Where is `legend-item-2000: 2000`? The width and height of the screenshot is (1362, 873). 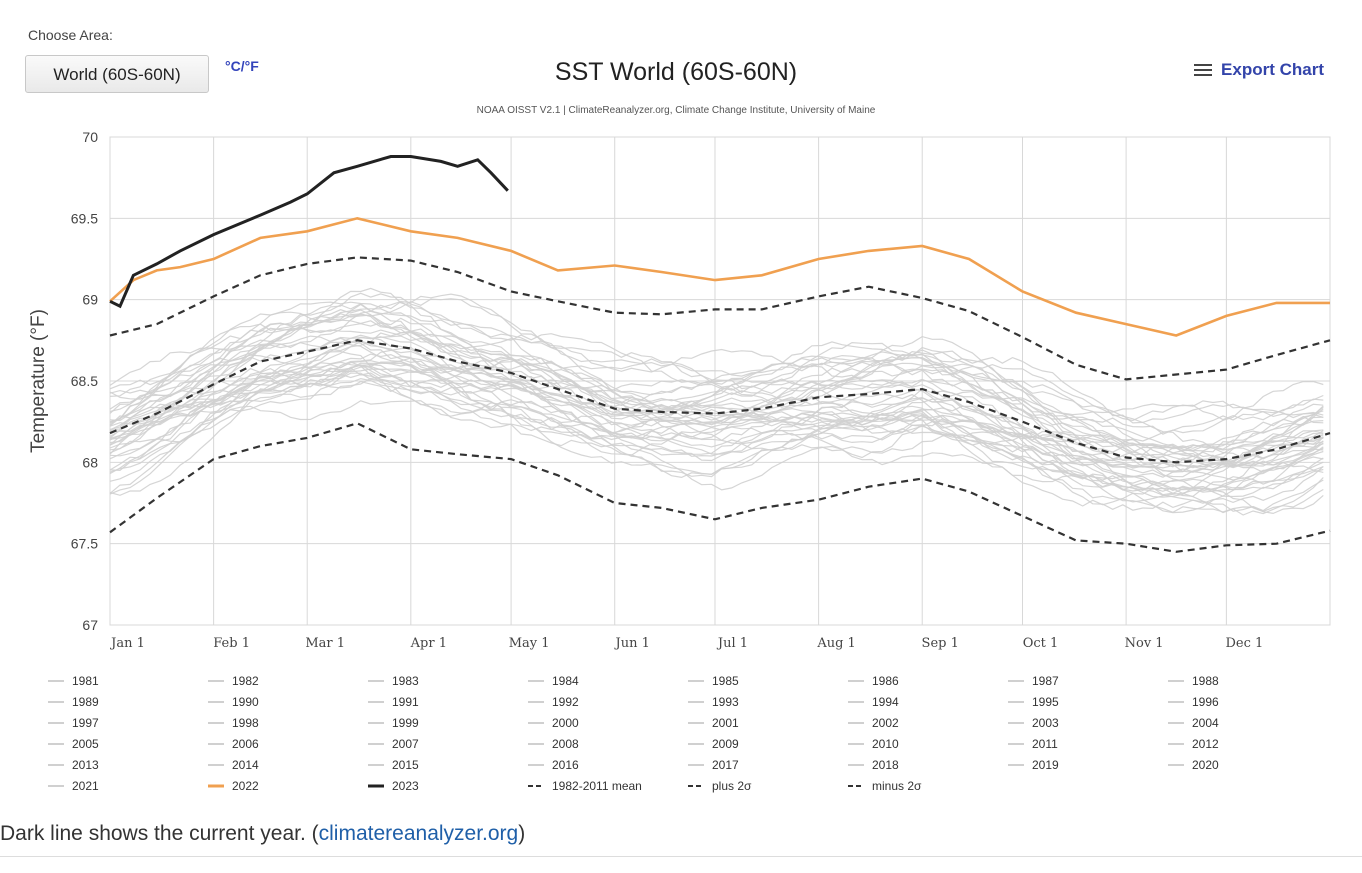
legend-item-2000: 2000 is located at coordinates (553, 723).